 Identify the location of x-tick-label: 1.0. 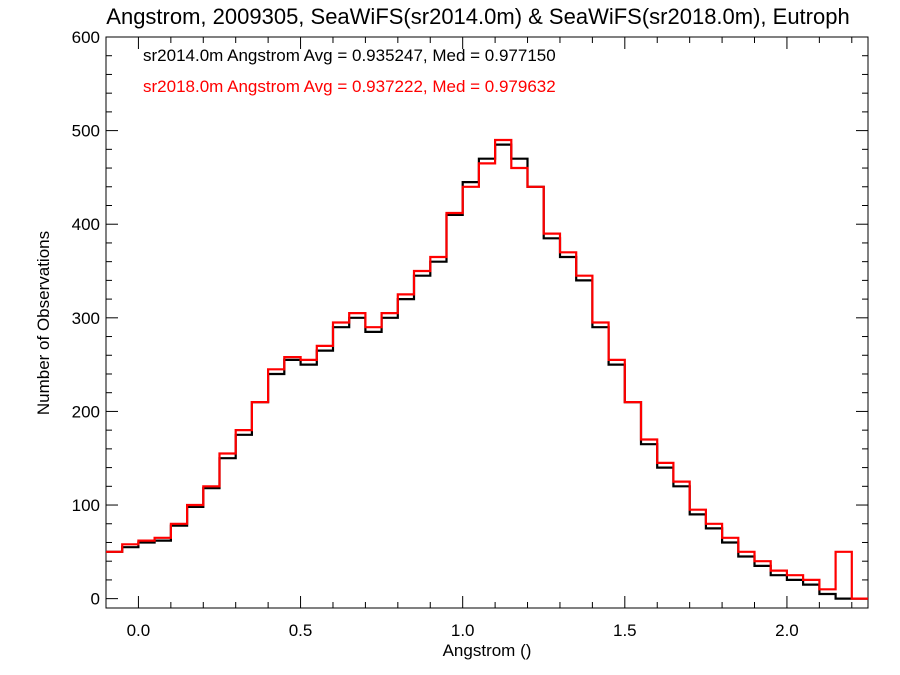
(463, 630).